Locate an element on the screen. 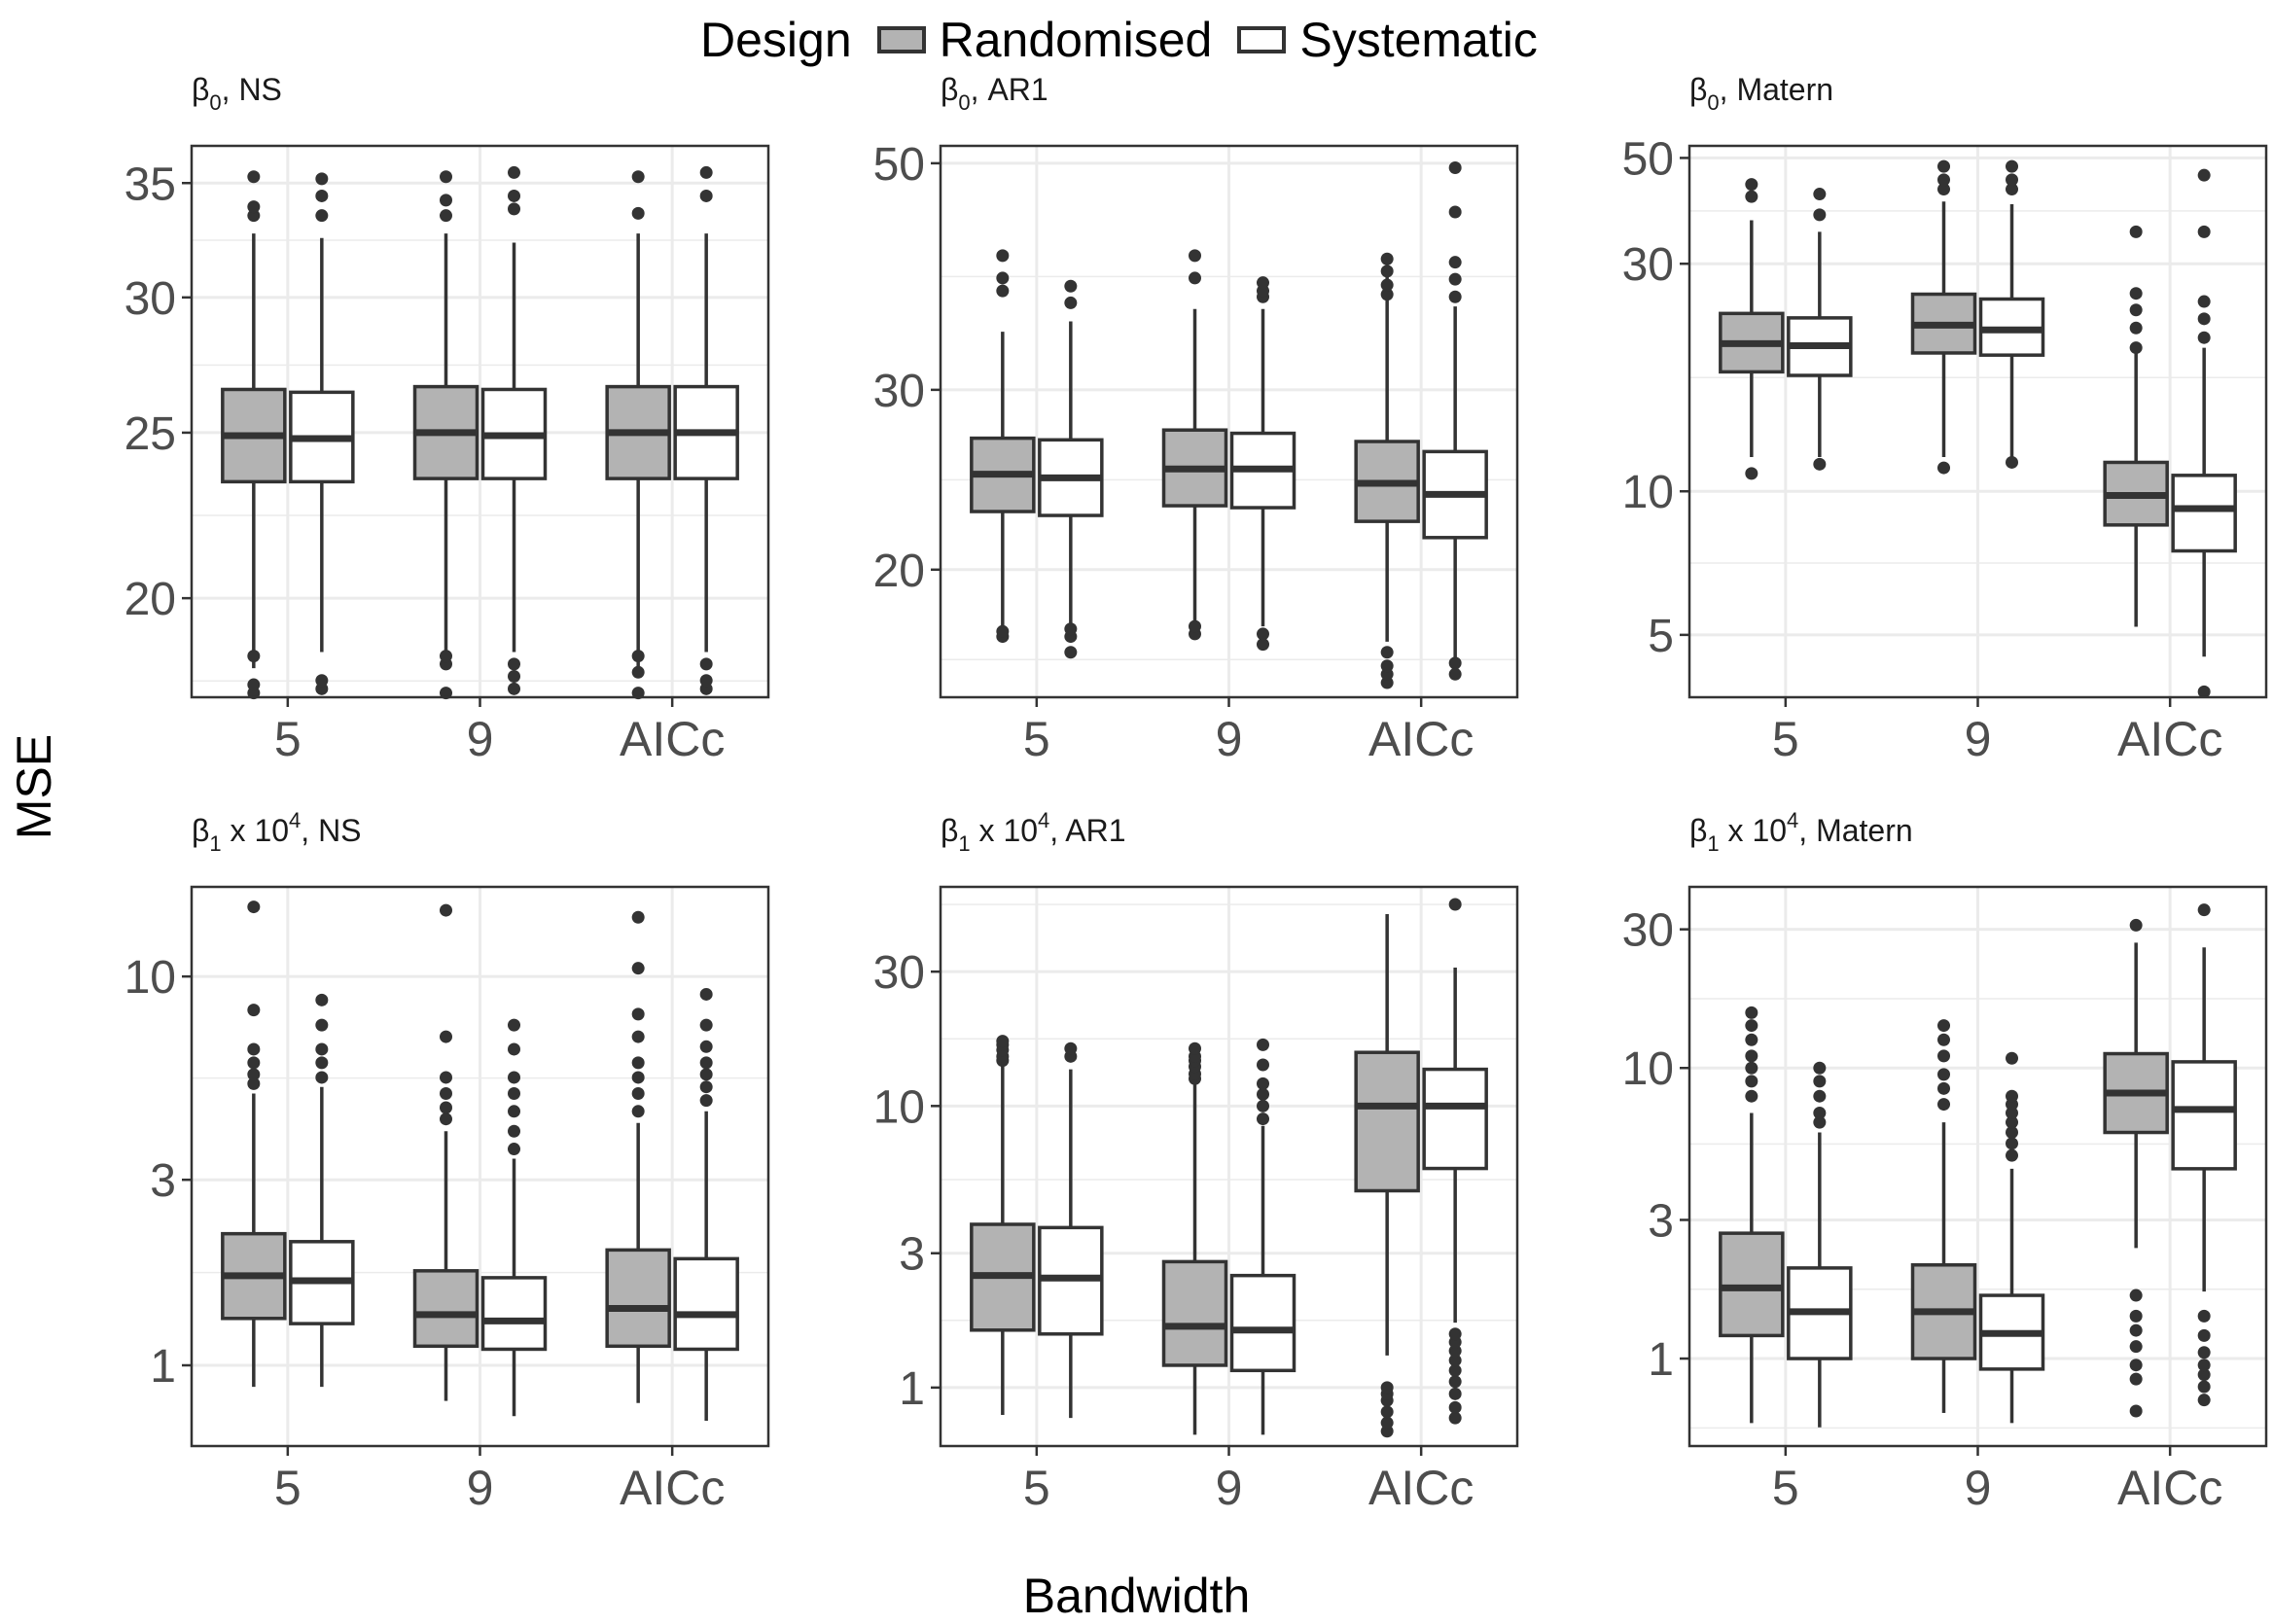  panel-border is located at coordinates (1229, 1166).